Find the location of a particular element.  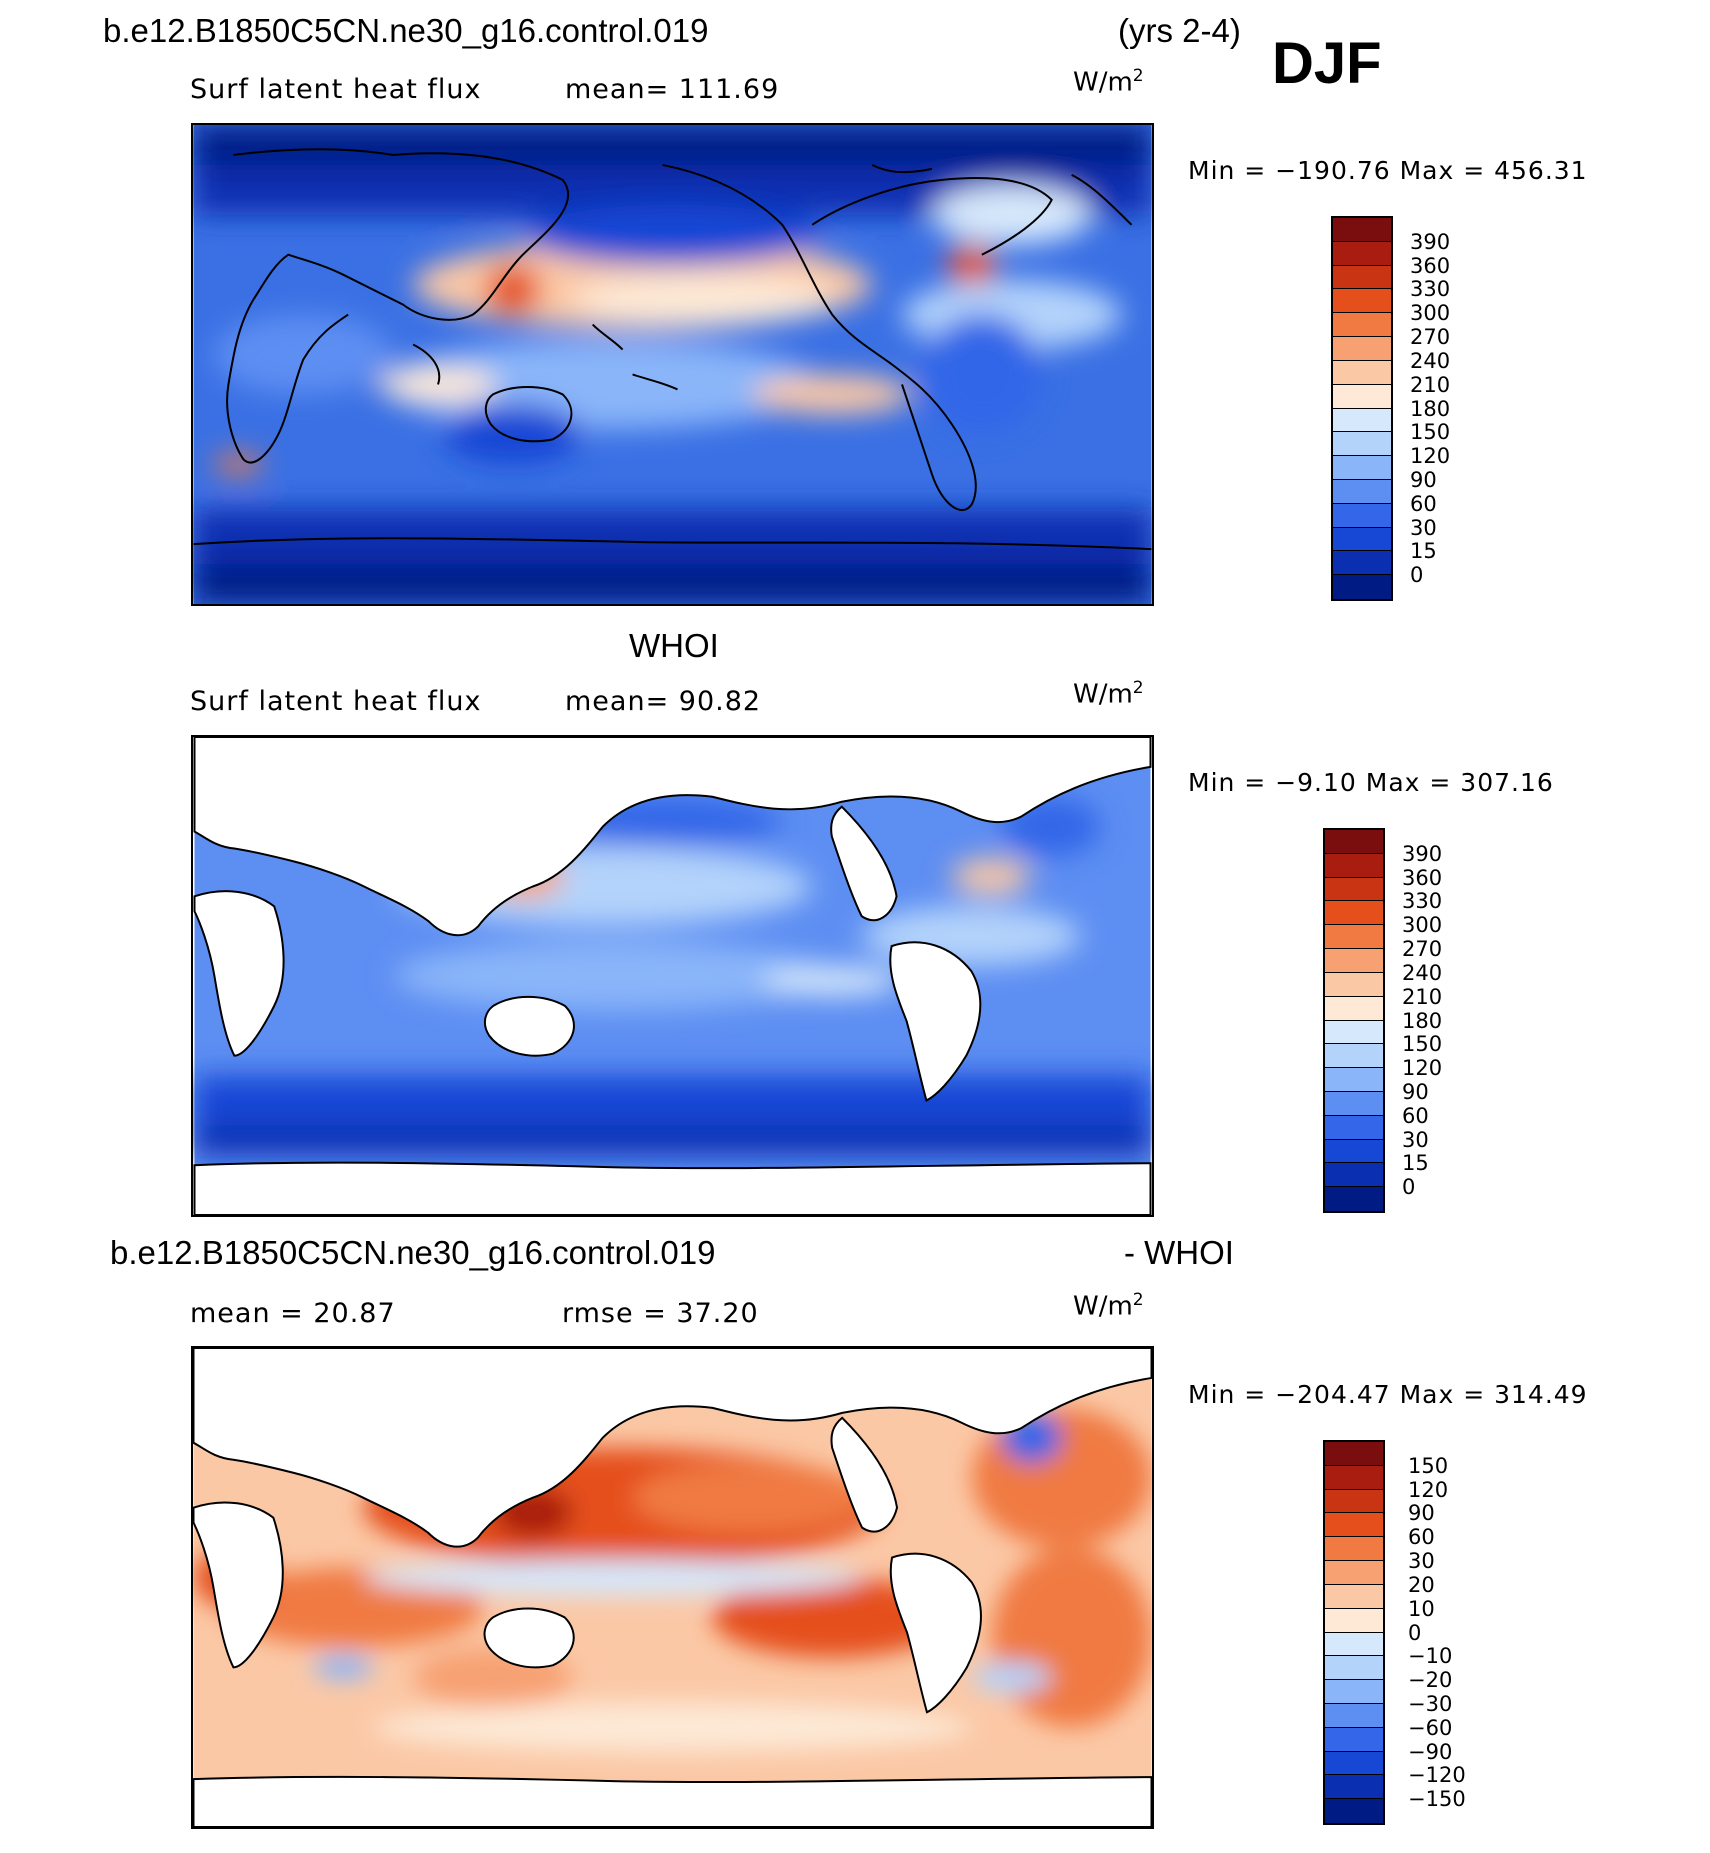

panel1-minmax: Min = −190.76 Max = 456.31 is located at coordinates (1388, 170).